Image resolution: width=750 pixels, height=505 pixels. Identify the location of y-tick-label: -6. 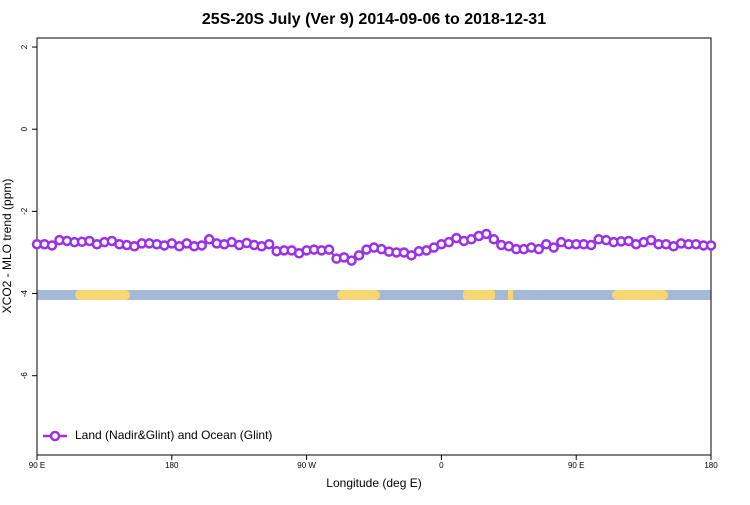
(24, 376).